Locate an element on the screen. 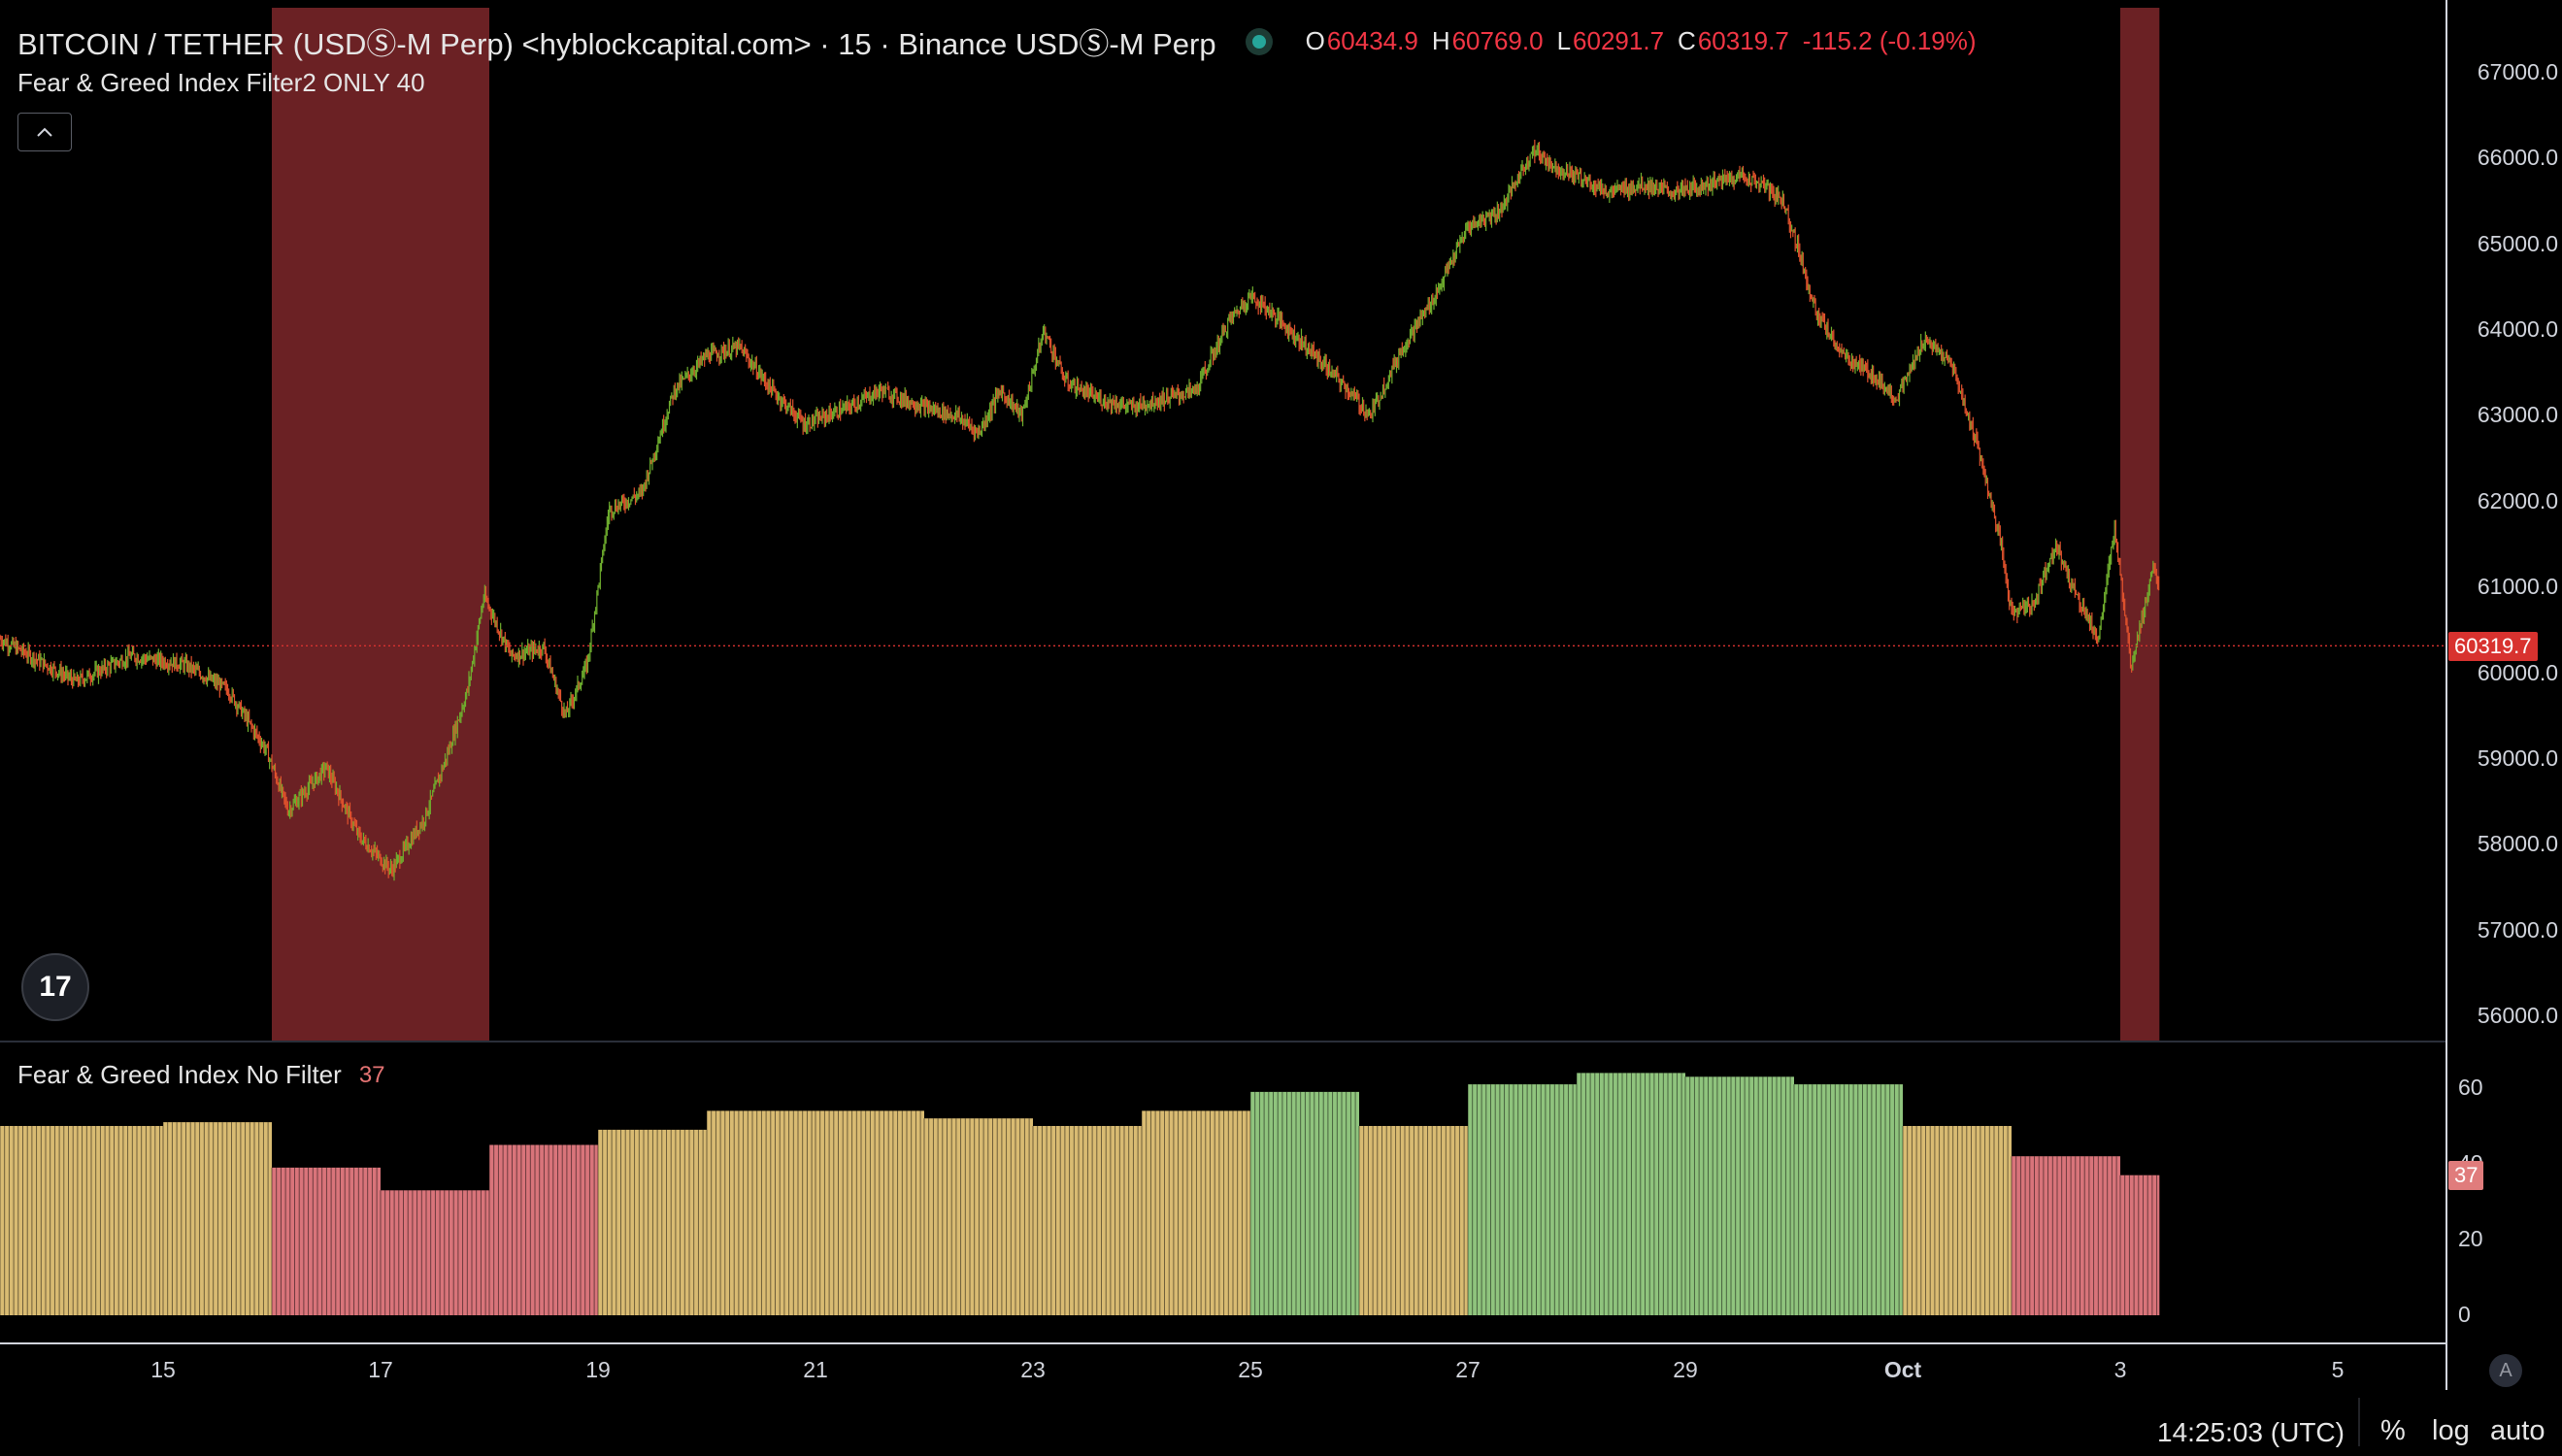 The image size is (2562, 1456). time-tick-label: 17 is located at coordinates (380, 1369).